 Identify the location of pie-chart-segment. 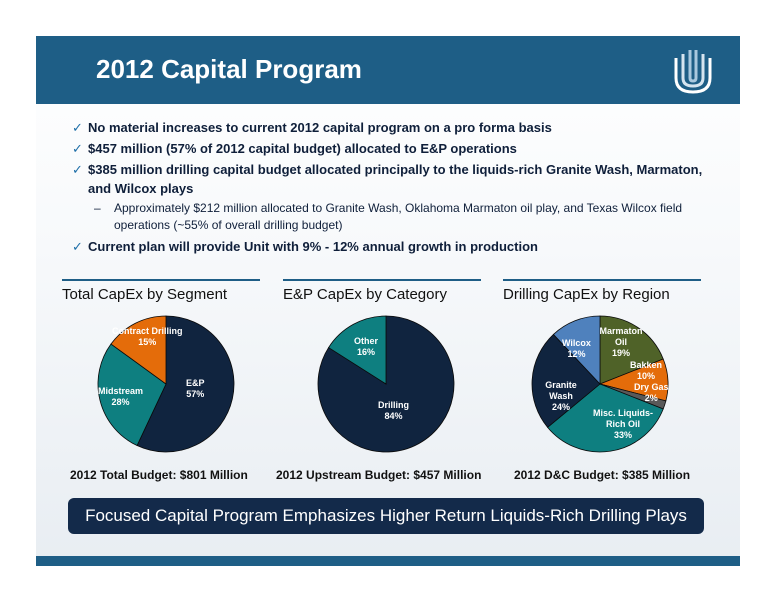
(166, 384).